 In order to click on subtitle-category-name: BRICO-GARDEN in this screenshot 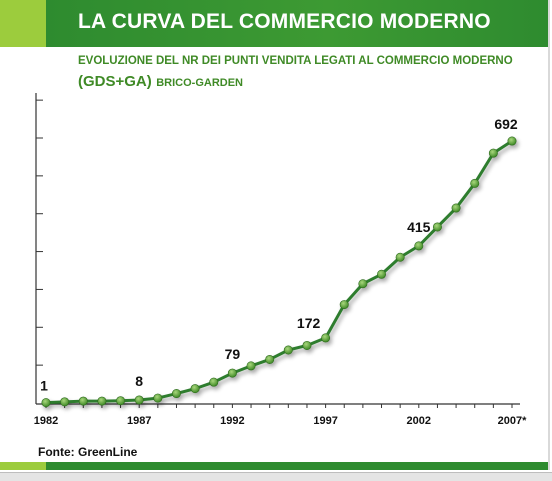, I will do `click(199, 83)`.